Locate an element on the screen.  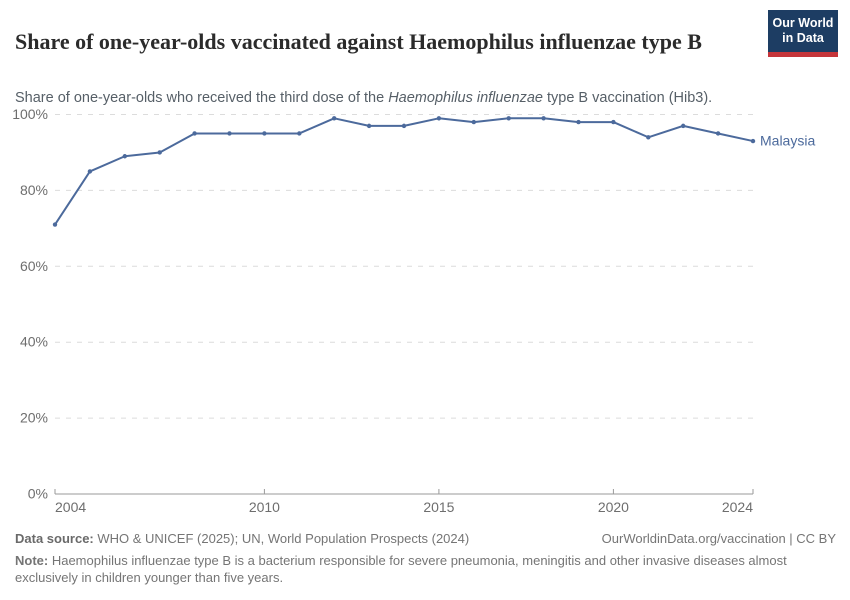
y-tick-label: 40% is located at coordinates (34, 342).